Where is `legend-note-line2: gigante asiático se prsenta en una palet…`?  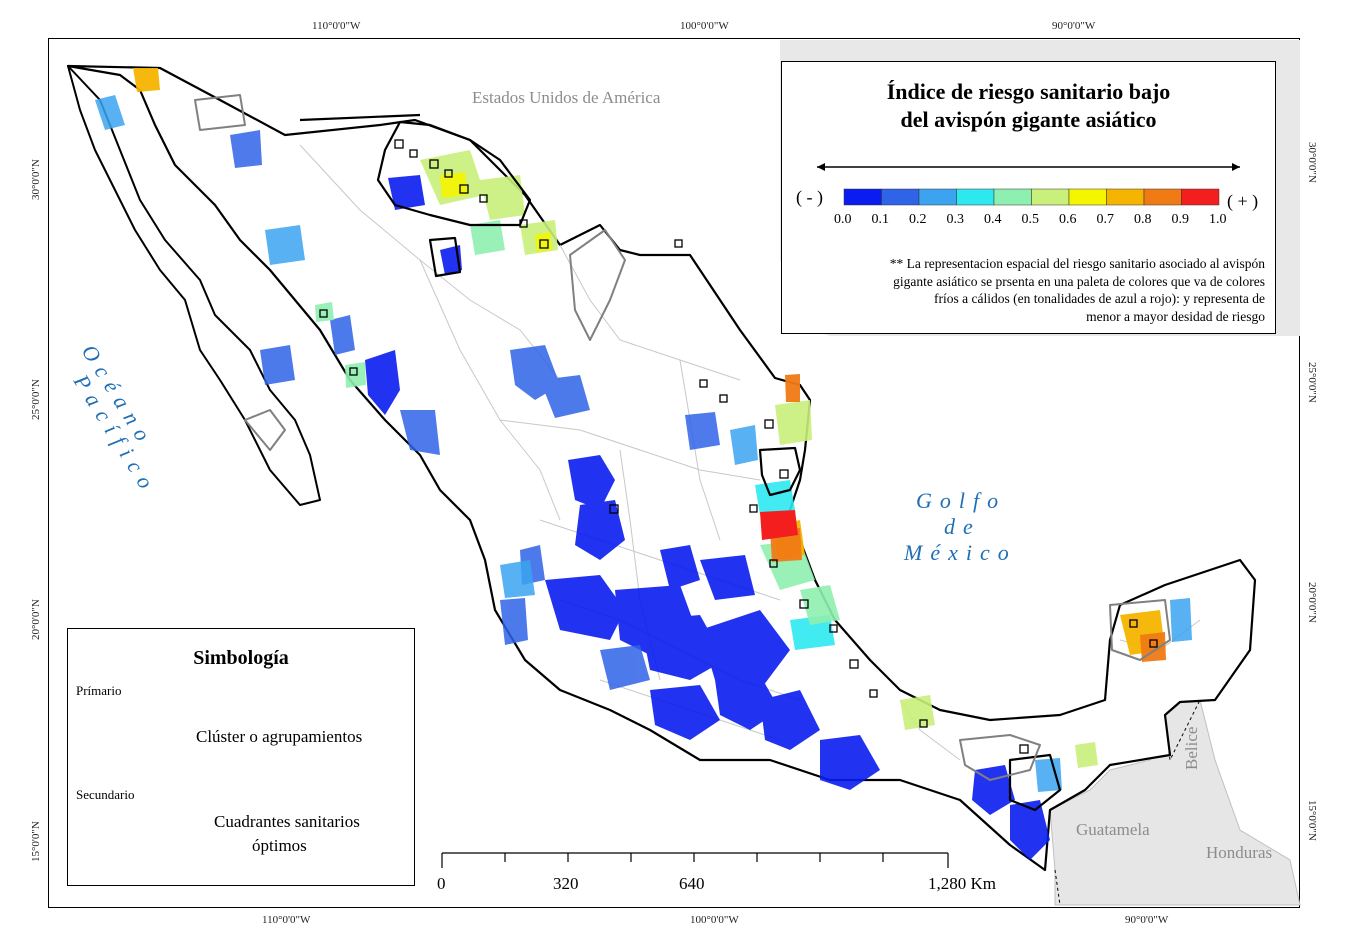
legend-note-line2: gigante asiático se prsenta en una palet… is located at coordinates (1079, 281).